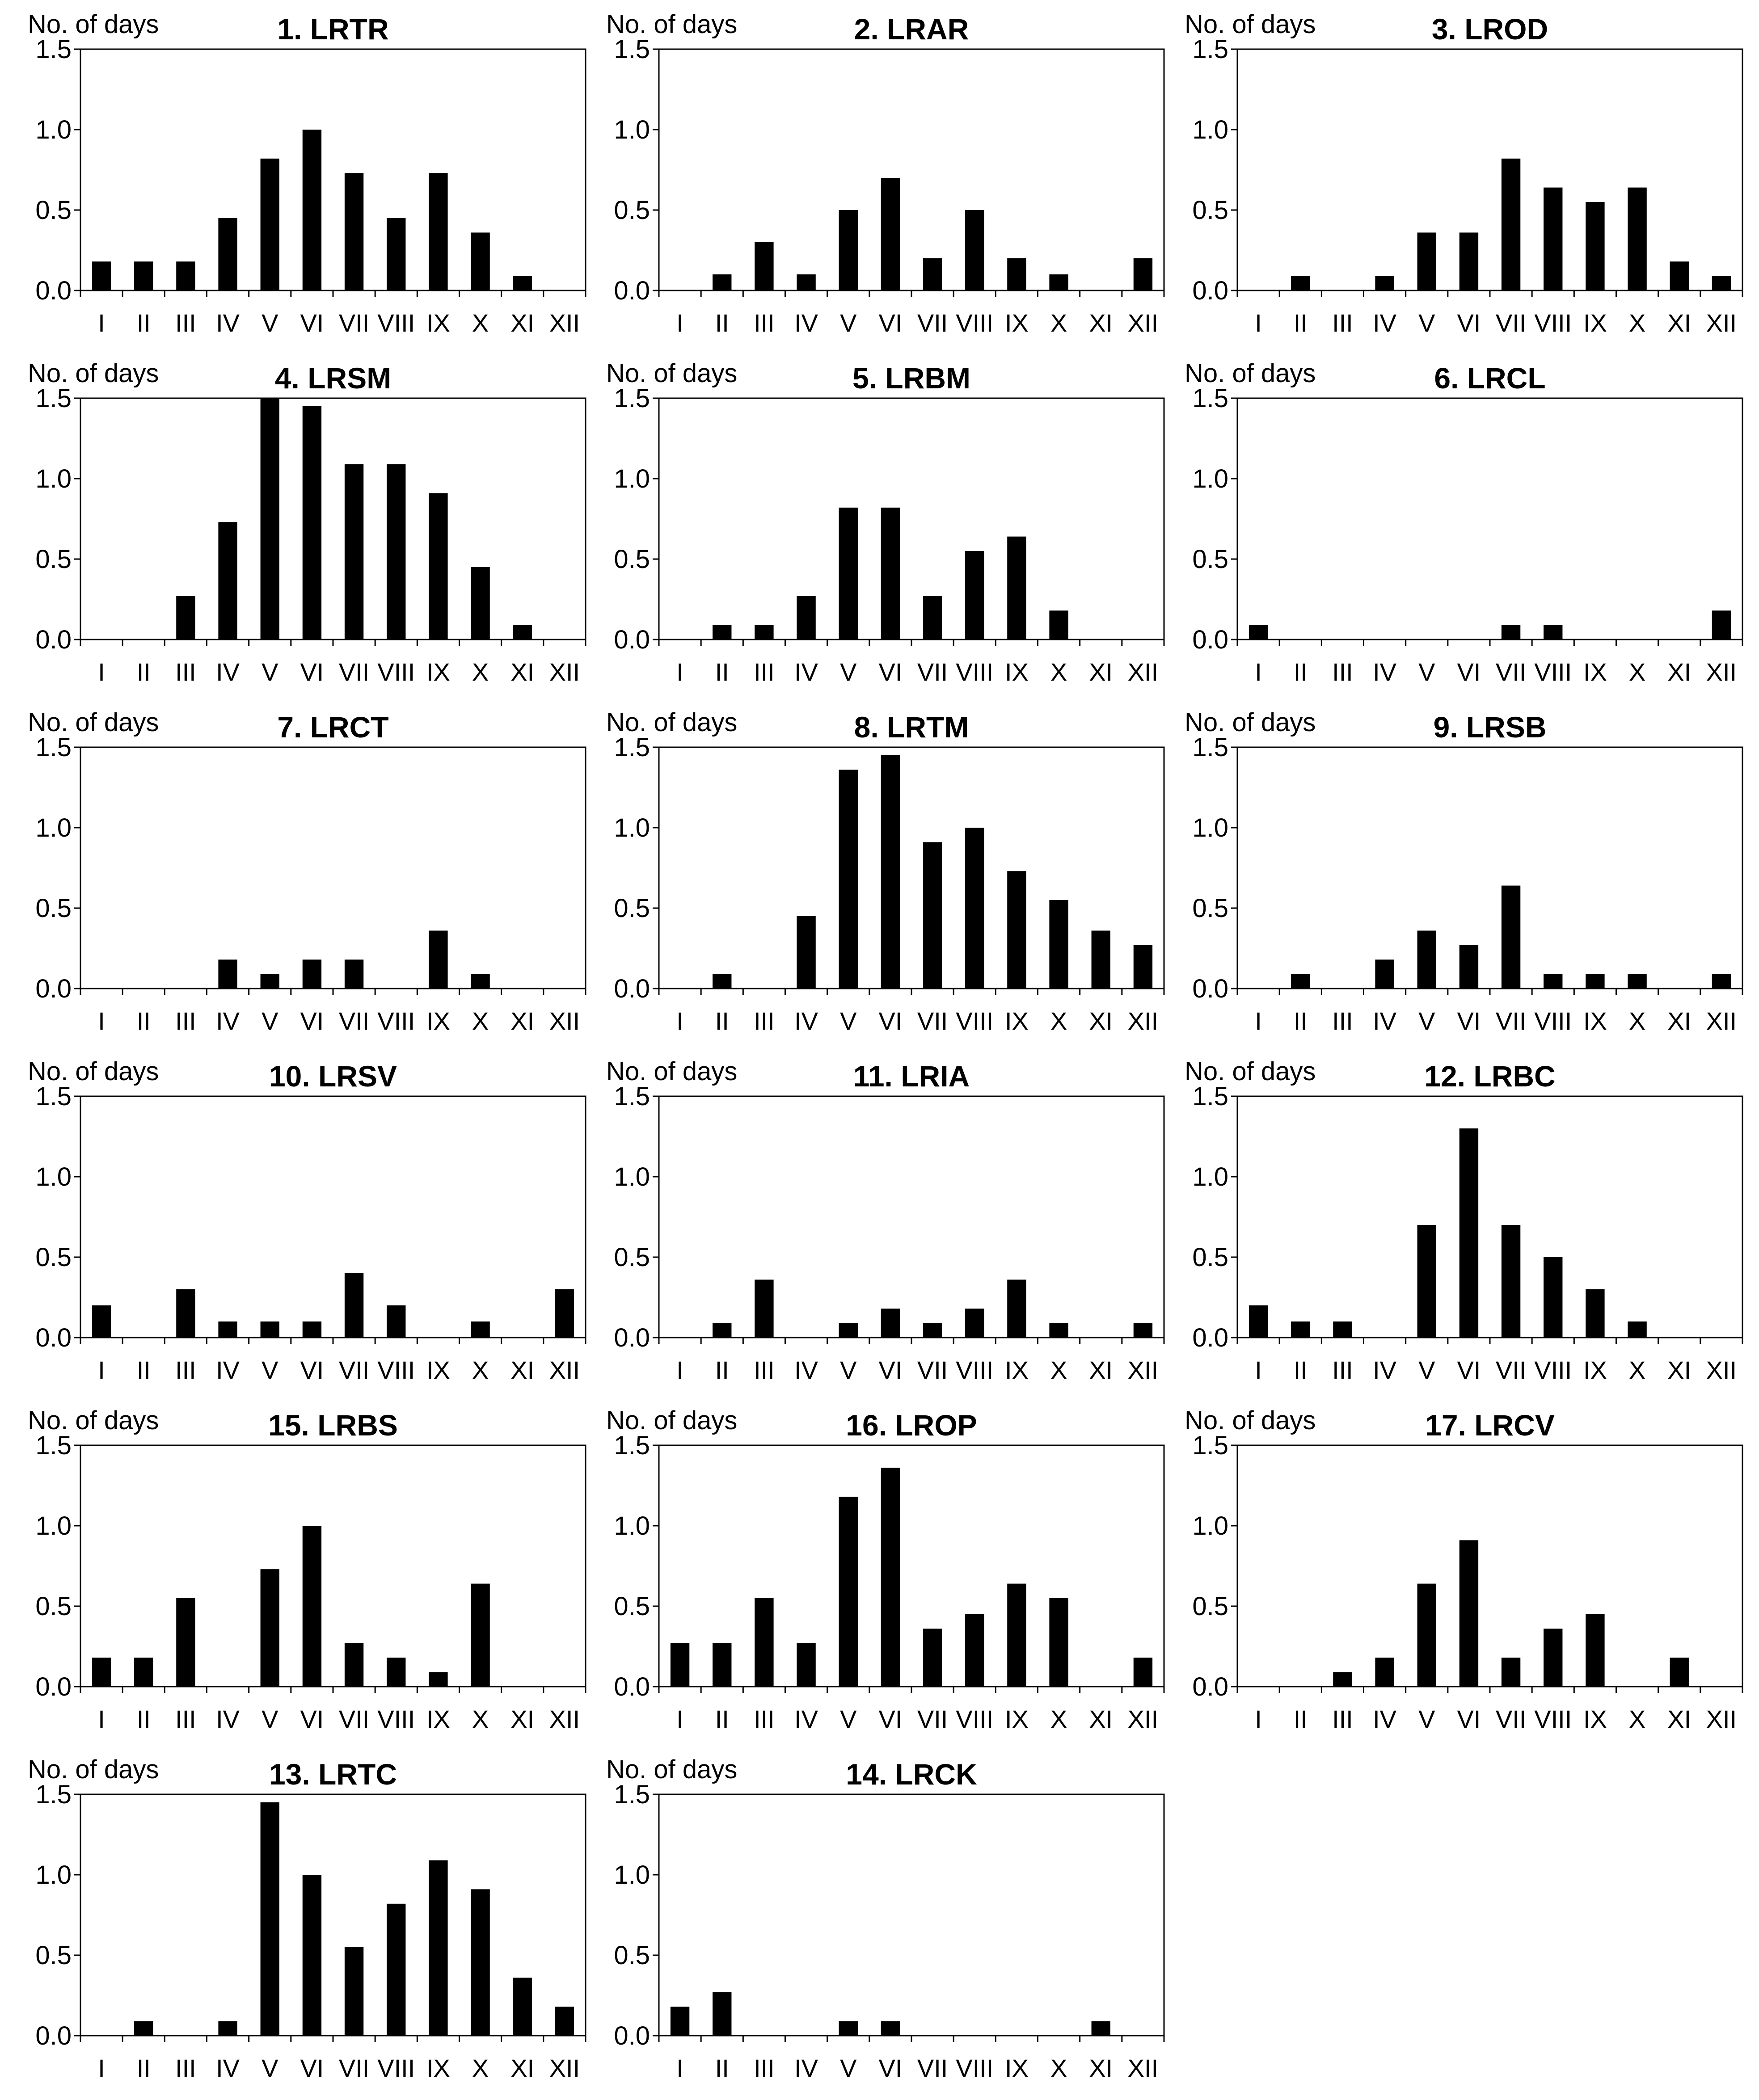 The height and width of the screenshot is (2100, 1759). Describe the element at coordinates (764, 1308) in the screenshot. I see `bar-III` at that location.